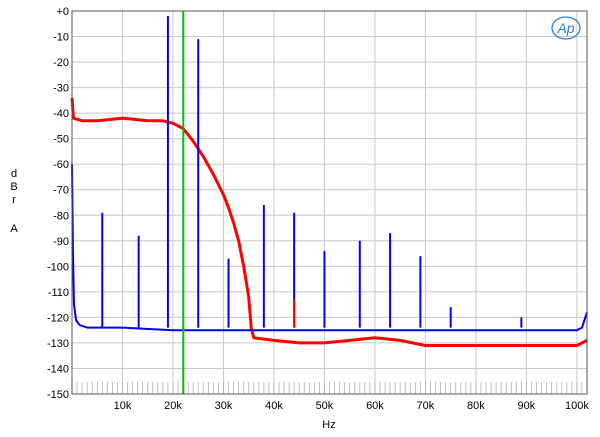 Image resolution: width=600 pixels, height=437 pixels. Describe the element at coordinates (58, 395) in the screenshot. I see `y-tick-label: -150` at that location.